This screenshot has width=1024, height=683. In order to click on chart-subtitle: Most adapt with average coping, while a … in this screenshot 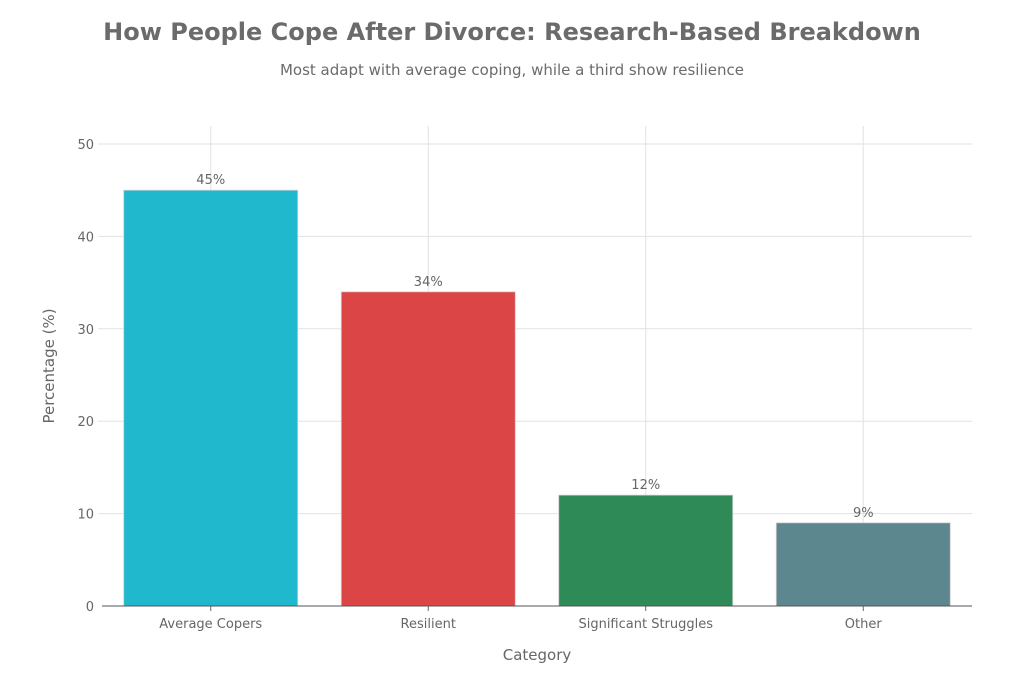, I will do `click(512, 70)`.